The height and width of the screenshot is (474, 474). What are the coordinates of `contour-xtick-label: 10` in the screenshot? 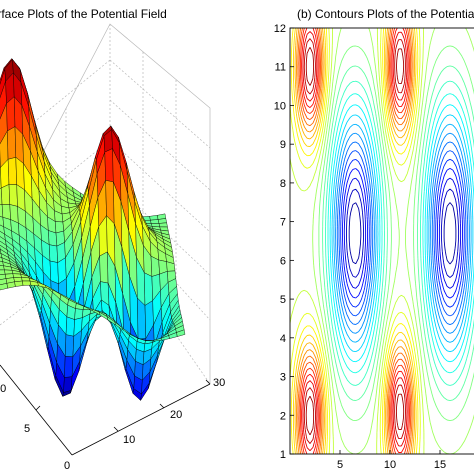 It's located at (390, 465).